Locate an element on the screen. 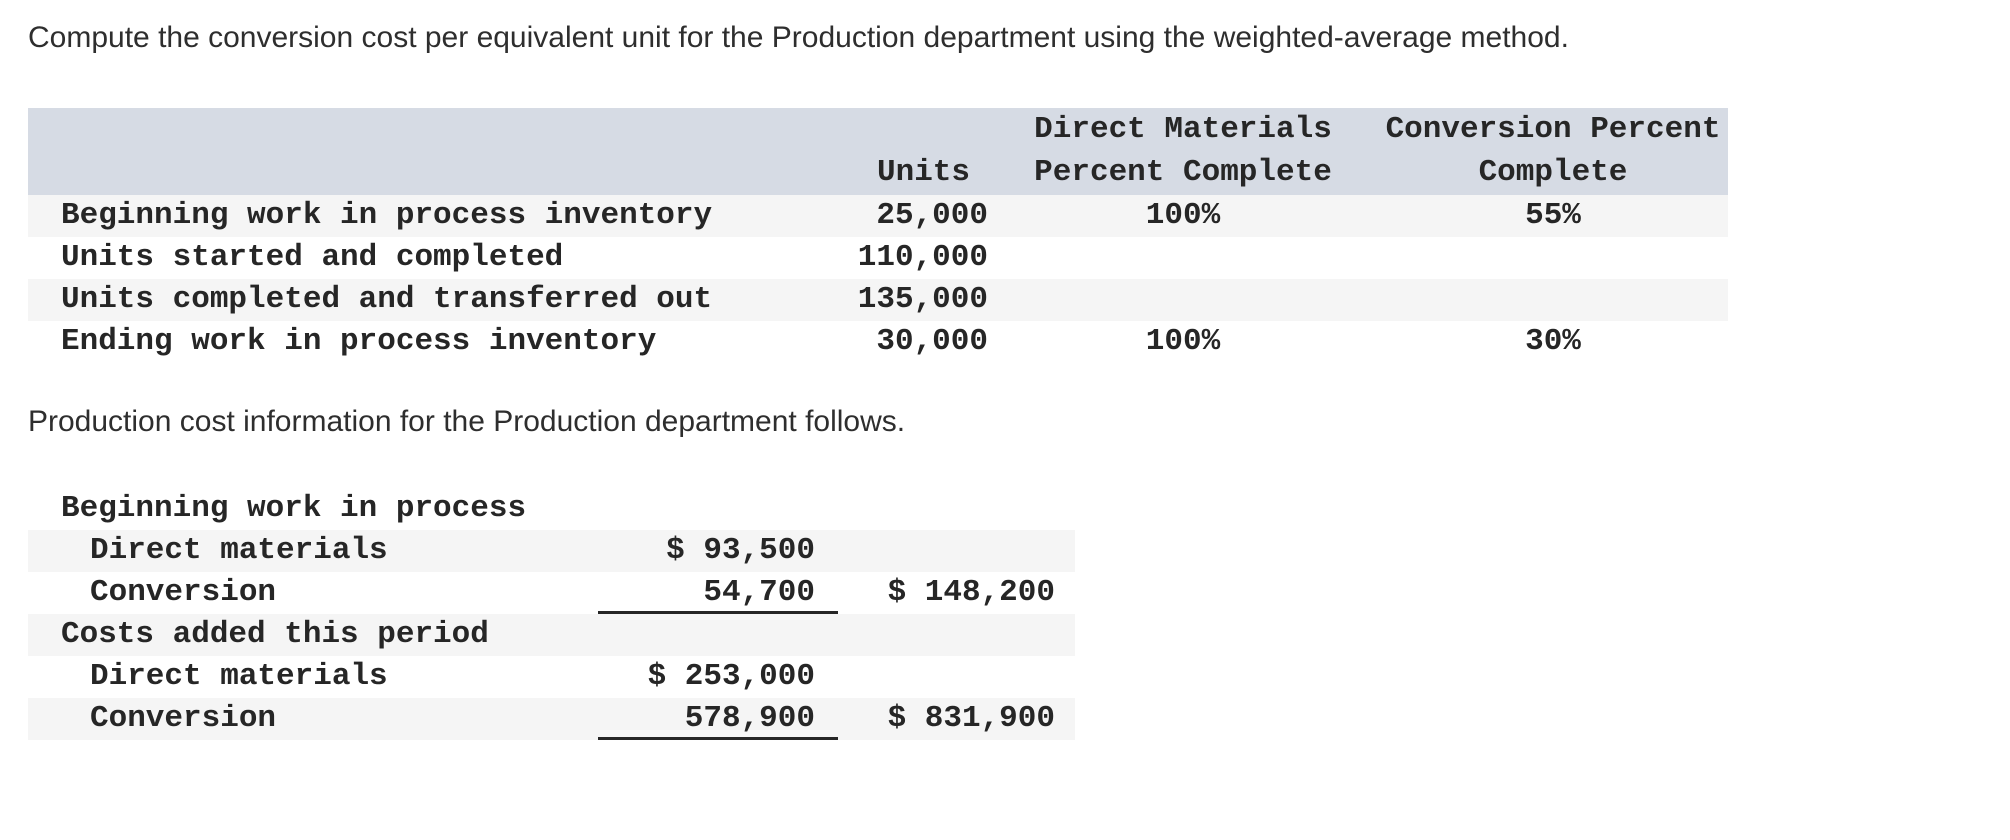 The height and width of the screenshot is (840, 2010). table-row: Direct materials $ 93,500 is located at coordinates (551, 551).